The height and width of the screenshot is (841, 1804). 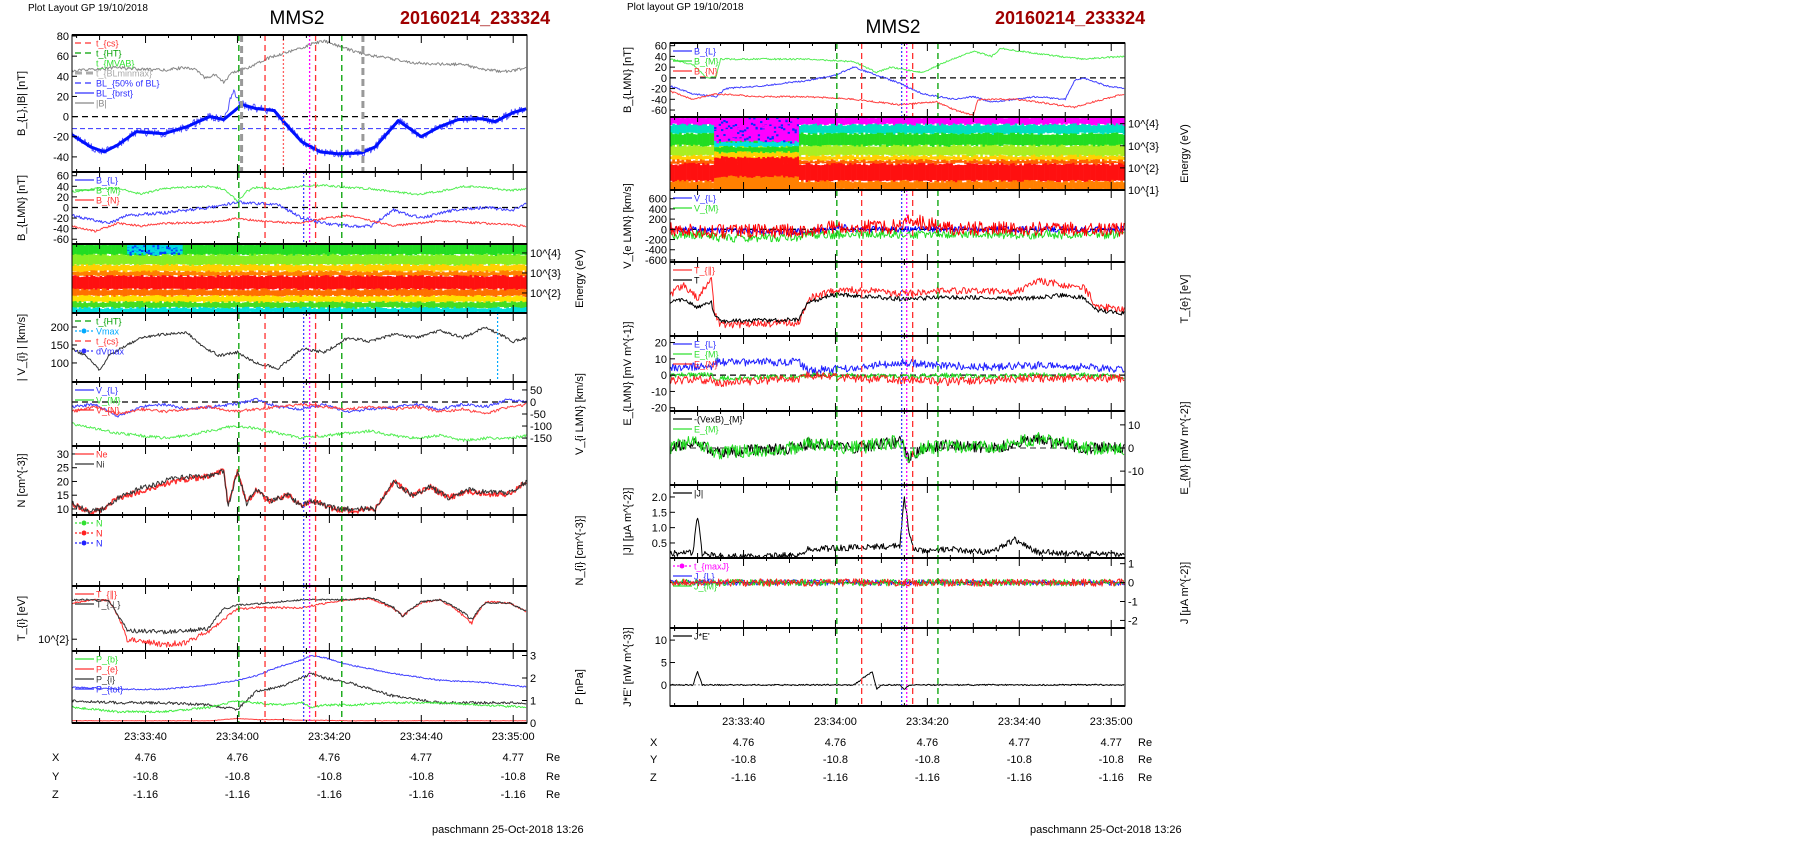 I want to click on panel-content, so click(x=897, y=226).